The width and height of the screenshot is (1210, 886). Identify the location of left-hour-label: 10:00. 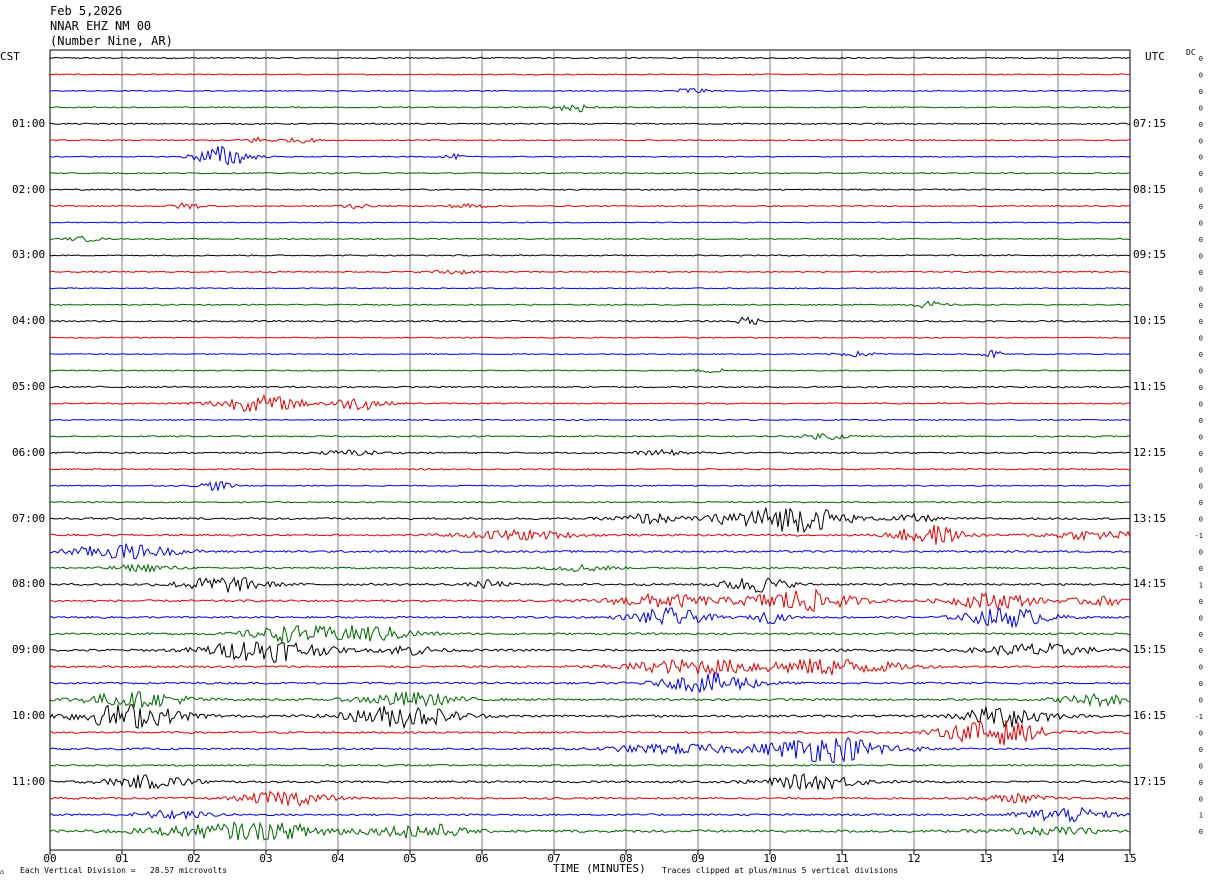
(29, 715).